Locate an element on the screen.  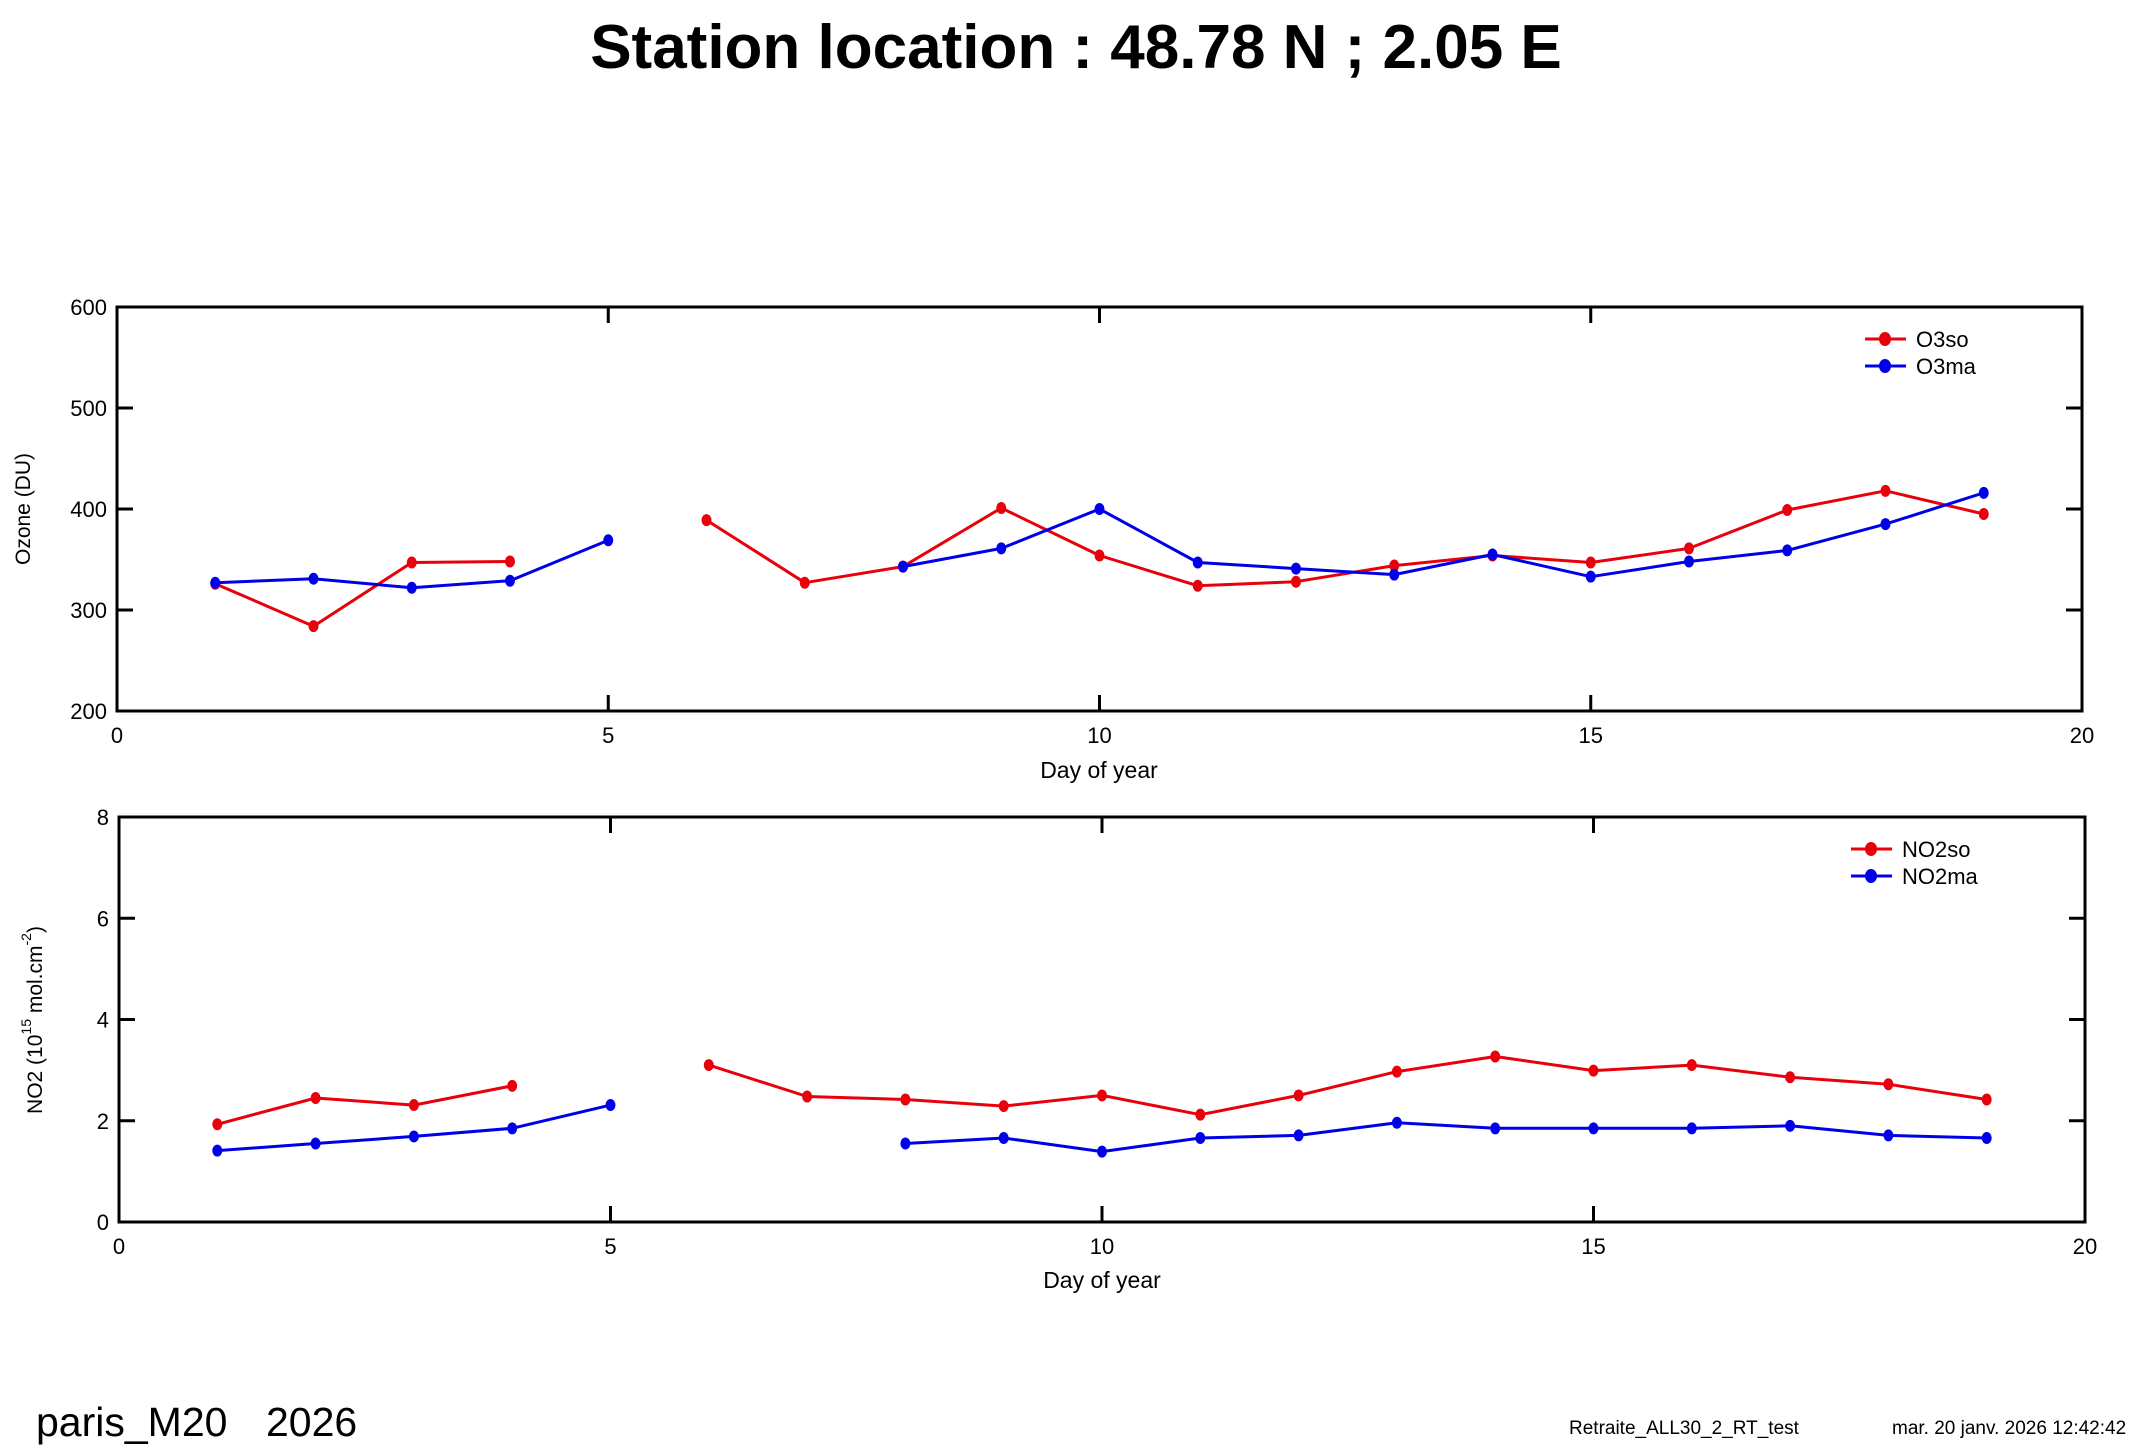
legend-o3so-label: O3so is located at coordinates (1942, 339).